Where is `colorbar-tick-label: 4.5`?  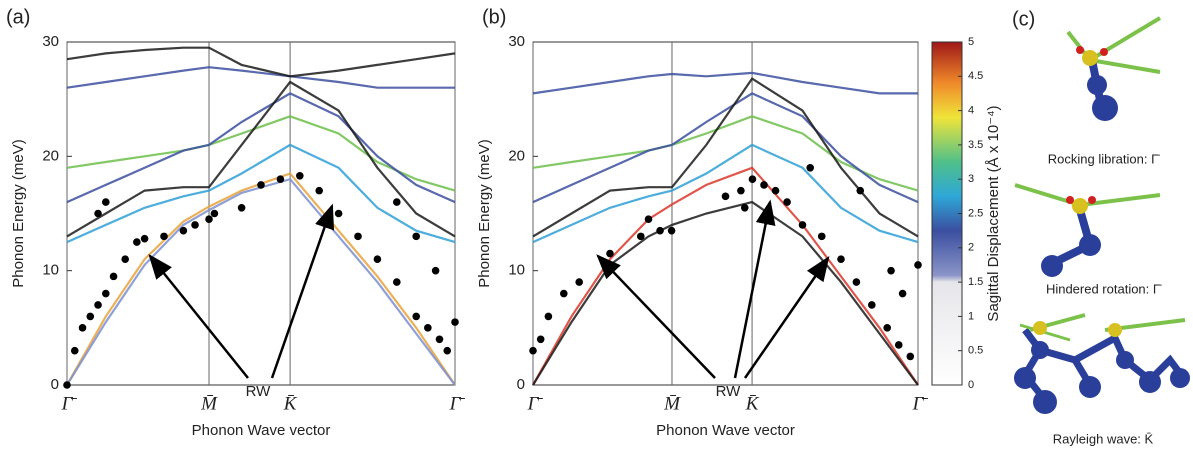 colorbar-tick-label: 4.5 is located at coordinates (975, 76).